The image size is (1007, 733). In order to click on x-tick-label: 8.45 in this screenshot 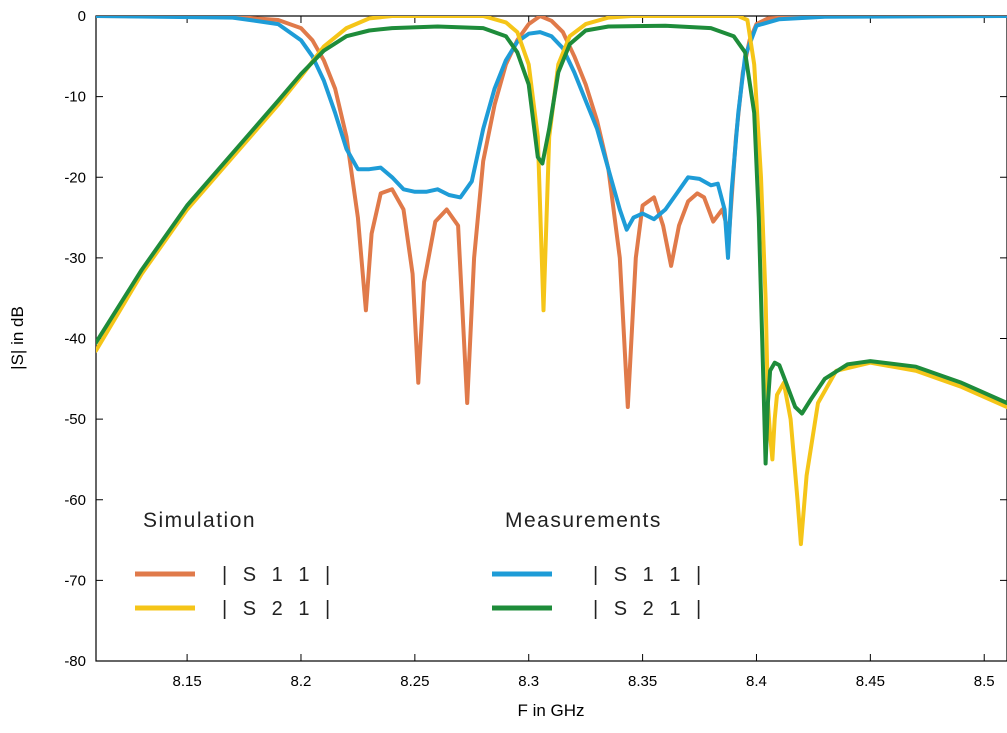, I will do `click(870, 681)`.